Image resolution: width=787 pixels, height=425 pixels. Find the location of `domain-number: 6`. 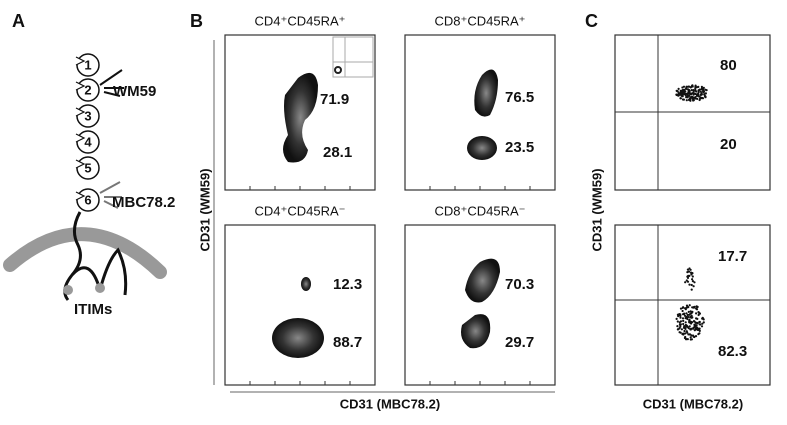

domain-number: 6 is located at coordinates (87, 199).